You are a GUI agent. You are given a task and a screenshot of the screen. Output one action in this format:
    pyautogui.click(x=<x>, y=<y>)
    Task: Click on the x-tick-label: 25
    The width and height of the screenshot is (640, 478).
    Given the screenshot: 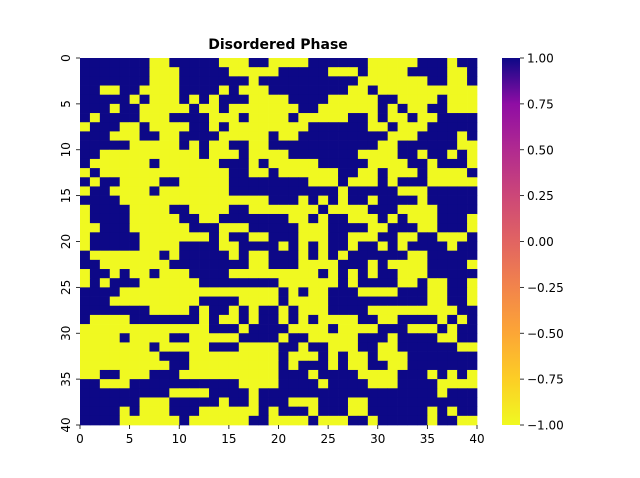 What is the action you would take?
    pyautogui.click(x=327, y=439)
    